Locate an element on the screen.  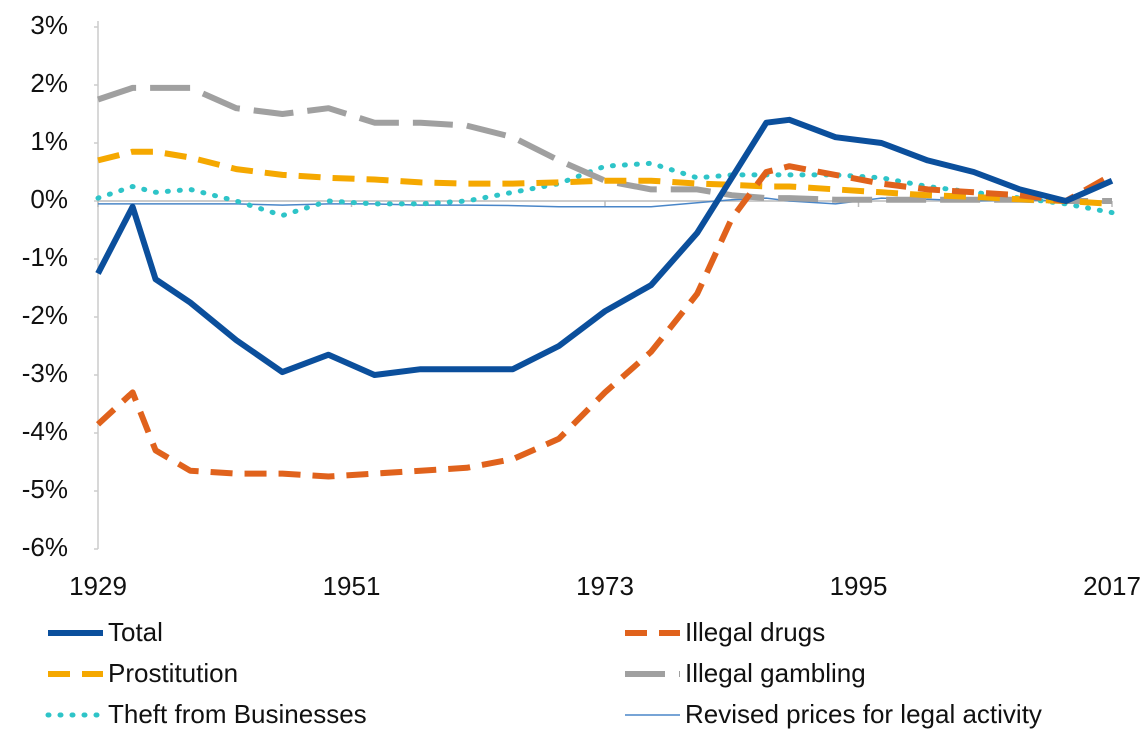
y-tick-label: 3% is located at coordinates (49, 25).